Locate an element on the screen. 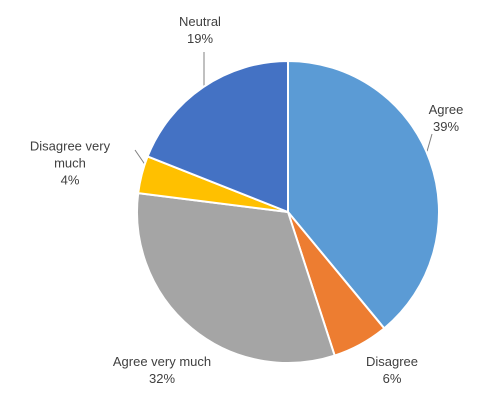 The height and width of the screenshot is (400, 480). value-label: 39% is located at coordinates (446, 126).